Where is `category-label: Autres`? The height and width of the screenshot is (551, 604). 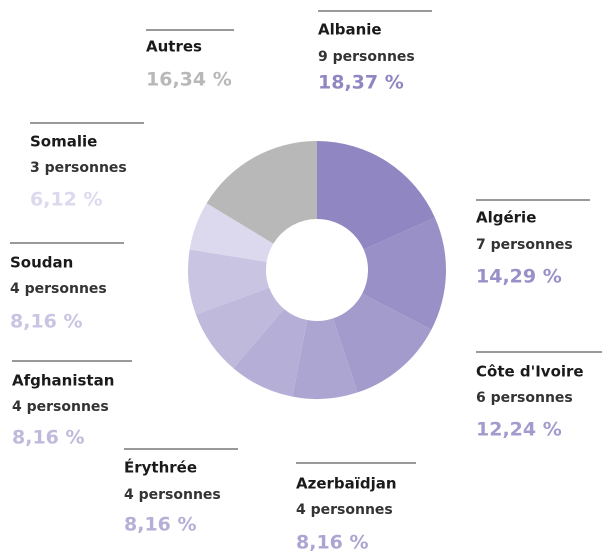 category-label: Autres is located at coordinates (174, 47).